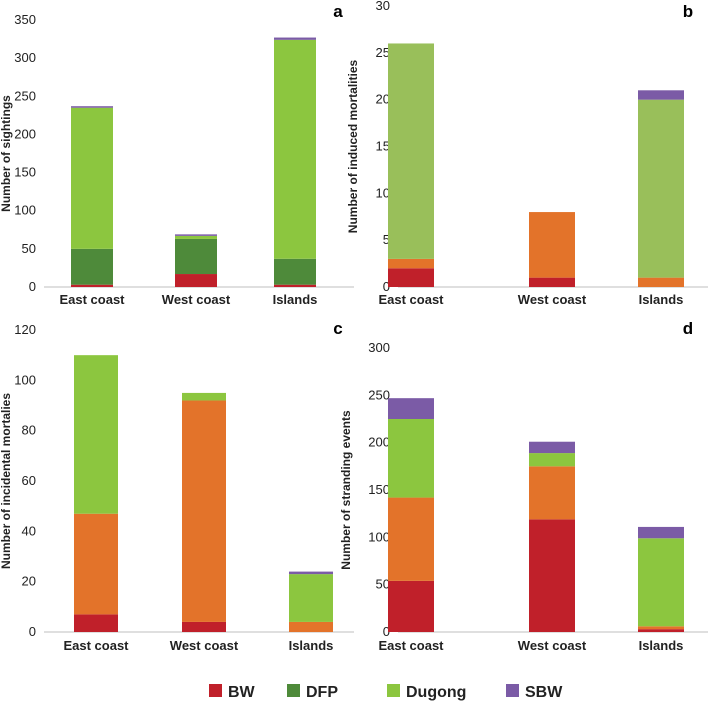 The height and width of the screenshot is (706, 708). I want to click on legend-label-dfp: DFP, so click(322, 692).